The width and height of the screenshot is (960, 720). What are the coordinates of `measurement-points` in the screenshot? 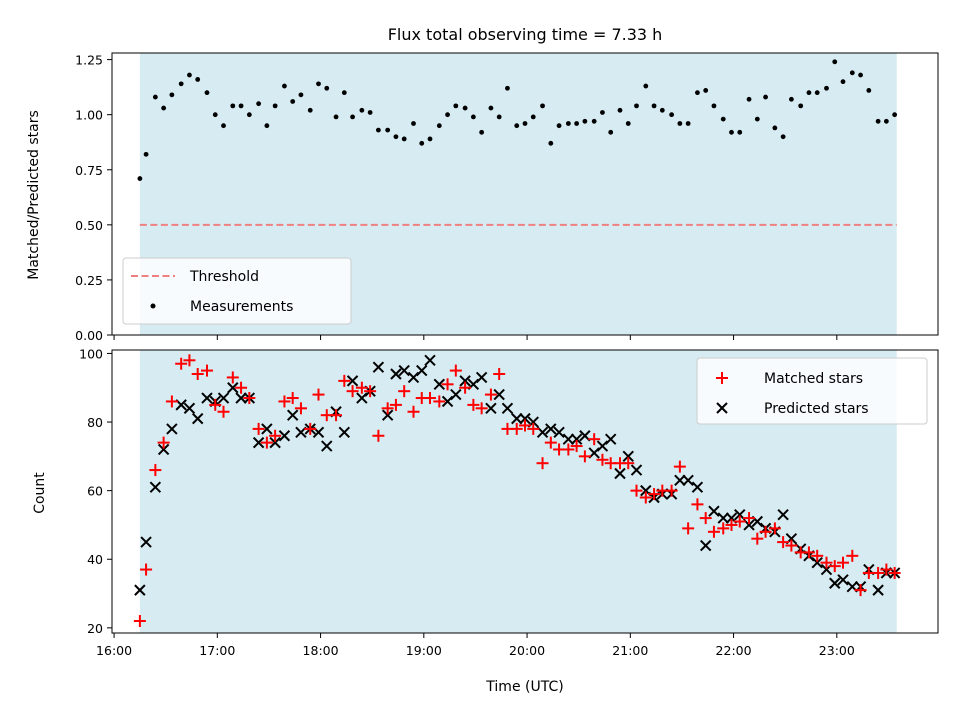 It's located at (517, 120).